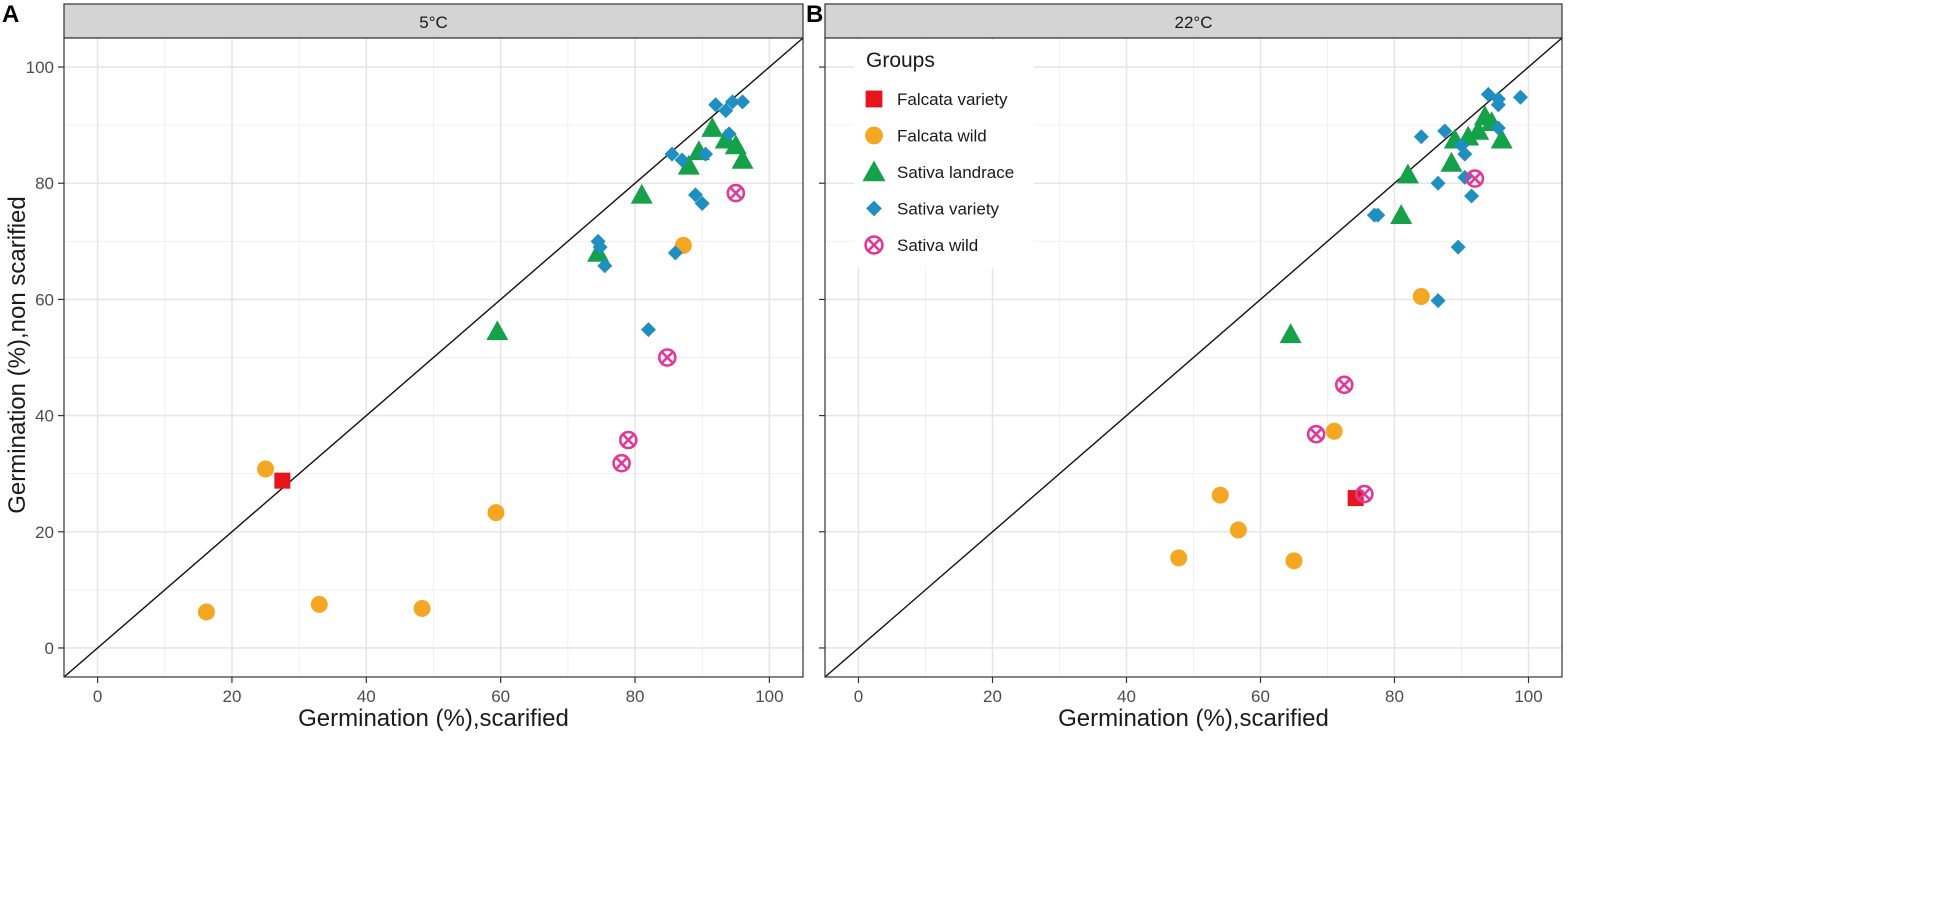 This screenshot has width=1955, height=916. I want to click on data-point-falcata-variety, so click(282, 480).